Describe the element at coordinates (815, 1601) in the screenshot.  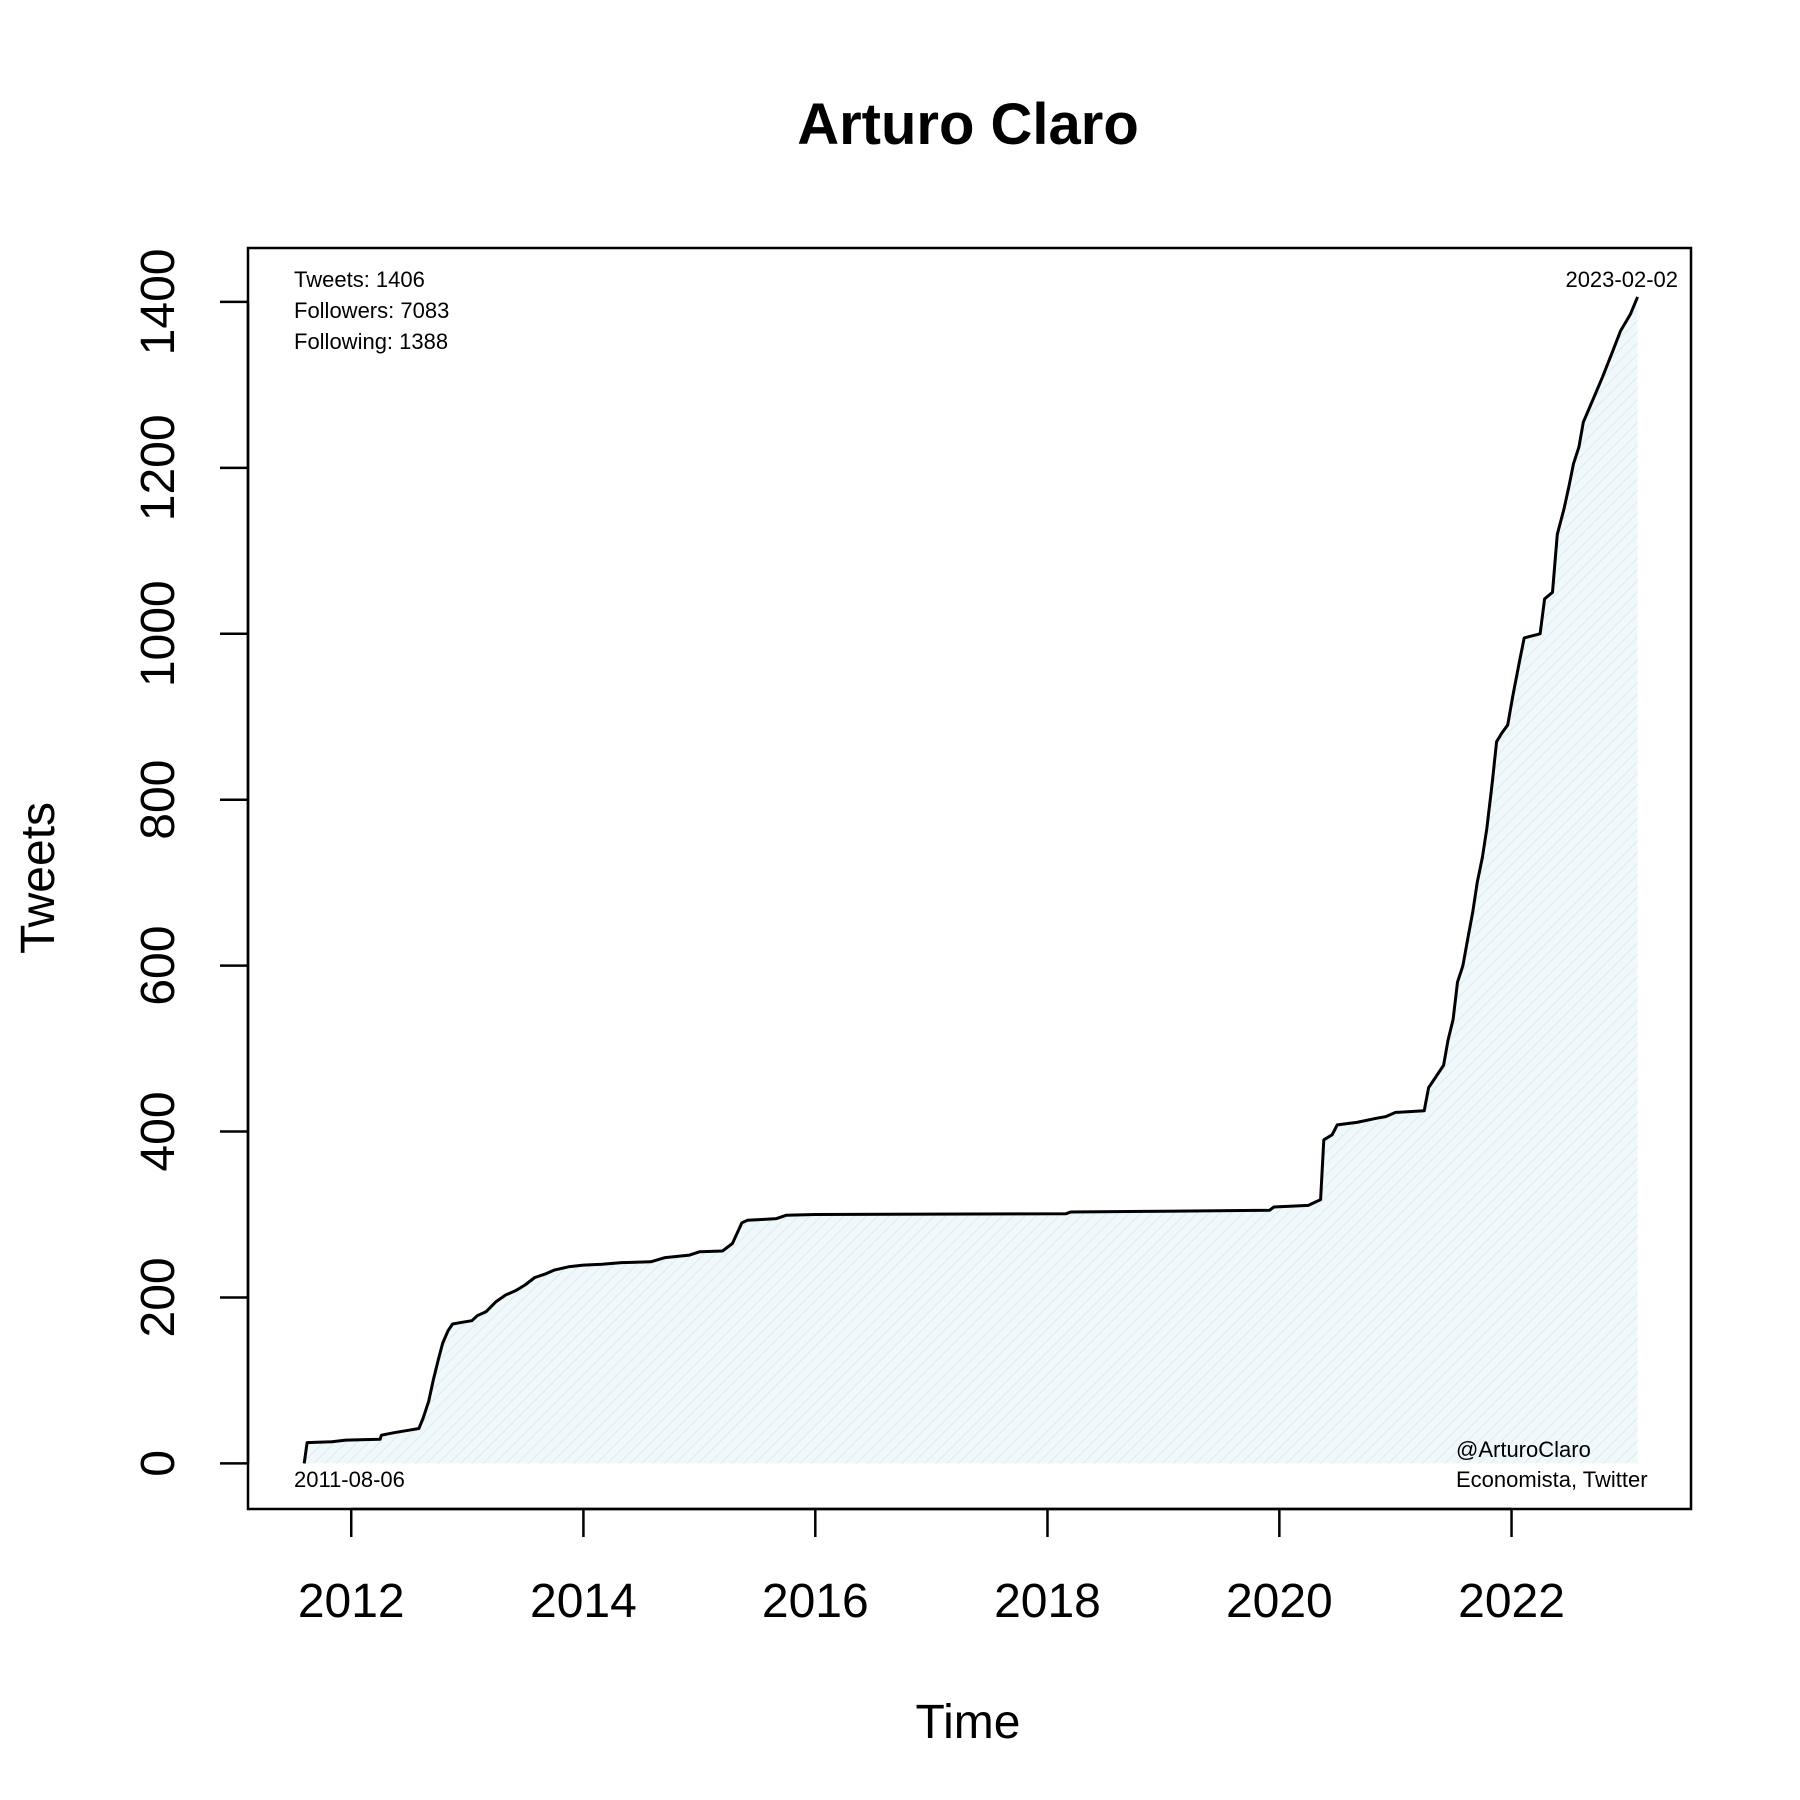
I see `x-tick-label: 2016` at that location.